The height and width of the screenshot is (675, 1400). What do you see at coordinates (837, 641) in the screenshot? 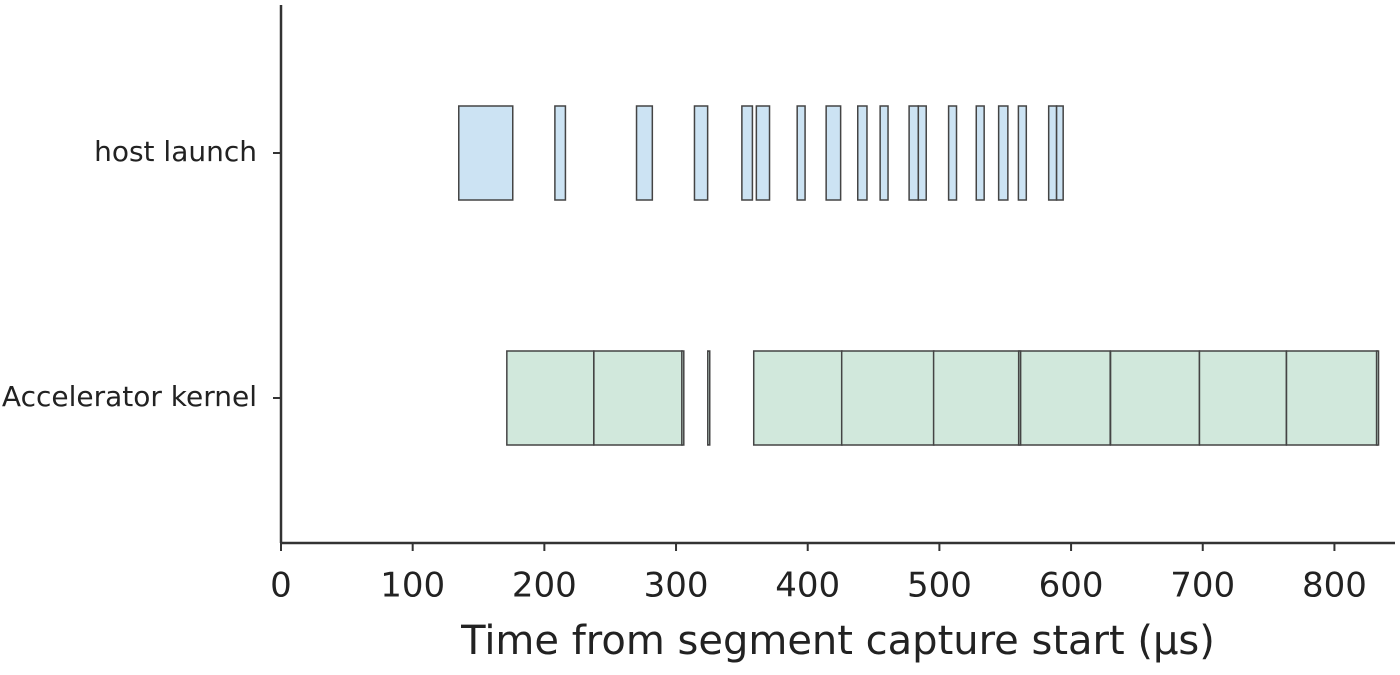
I see `x-axis-label: Time from segment capture start (µs)` at bounding box center [837, 641].